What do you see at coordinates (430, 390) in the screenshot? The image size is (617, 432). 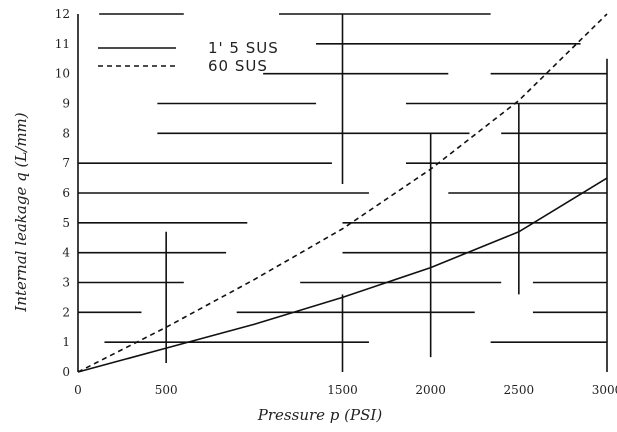 I see `x-tick-label: 2000` at bounding box center [430, 390].